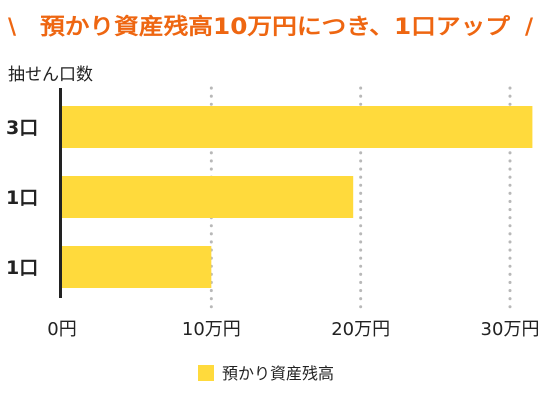 Image resolution: width=560 pixels, height=400 pixels. Describe the element at coordinates (510, 329) in the screenshot. I see `x-tick-label: 30万円` at that location.